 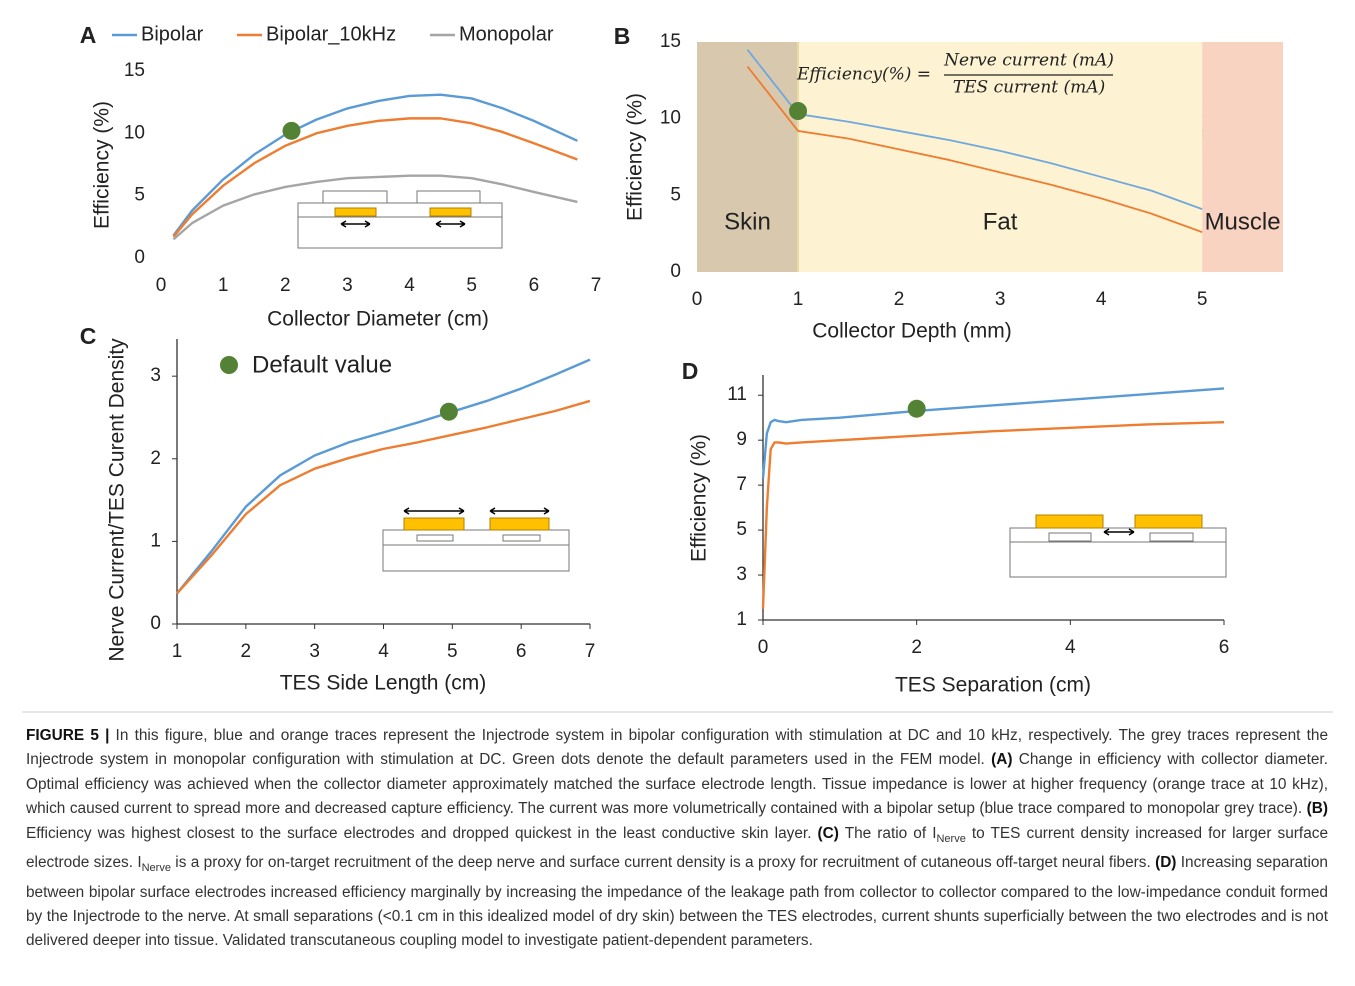 What do you see at coordinates (1166, 863) in the screenshot?
I see `caption-bold: (D)` at bounding box center [1166, 863].